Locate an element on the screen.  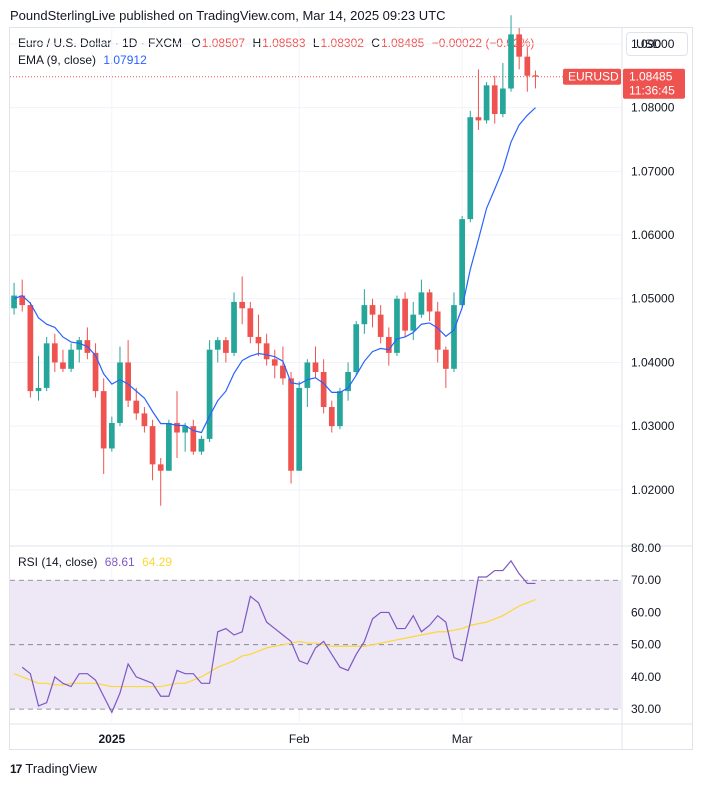
open-label: O is located at coordinates (196, 43).